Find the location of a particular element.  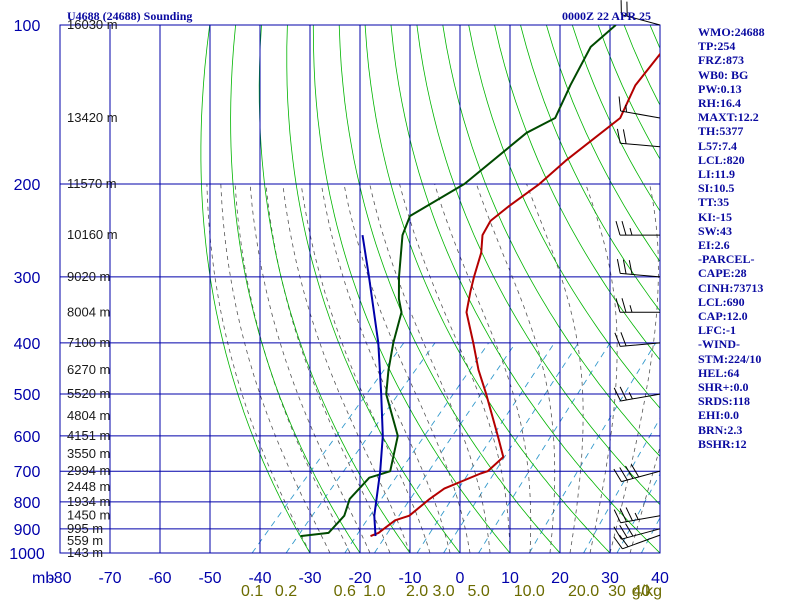

height-label: 9020 m is located at coordinates (88, 276).